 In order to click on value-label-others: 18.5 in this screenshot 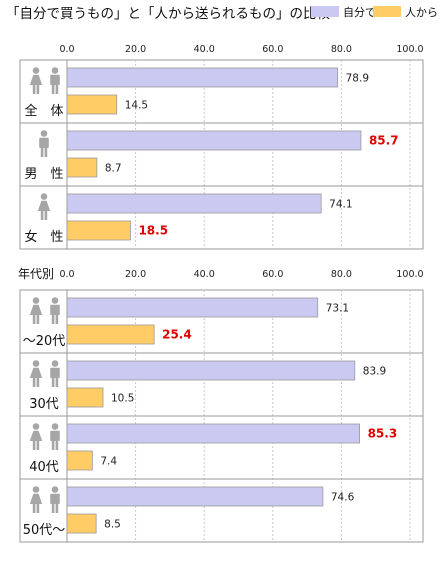, I will do `click(153, 231)`.